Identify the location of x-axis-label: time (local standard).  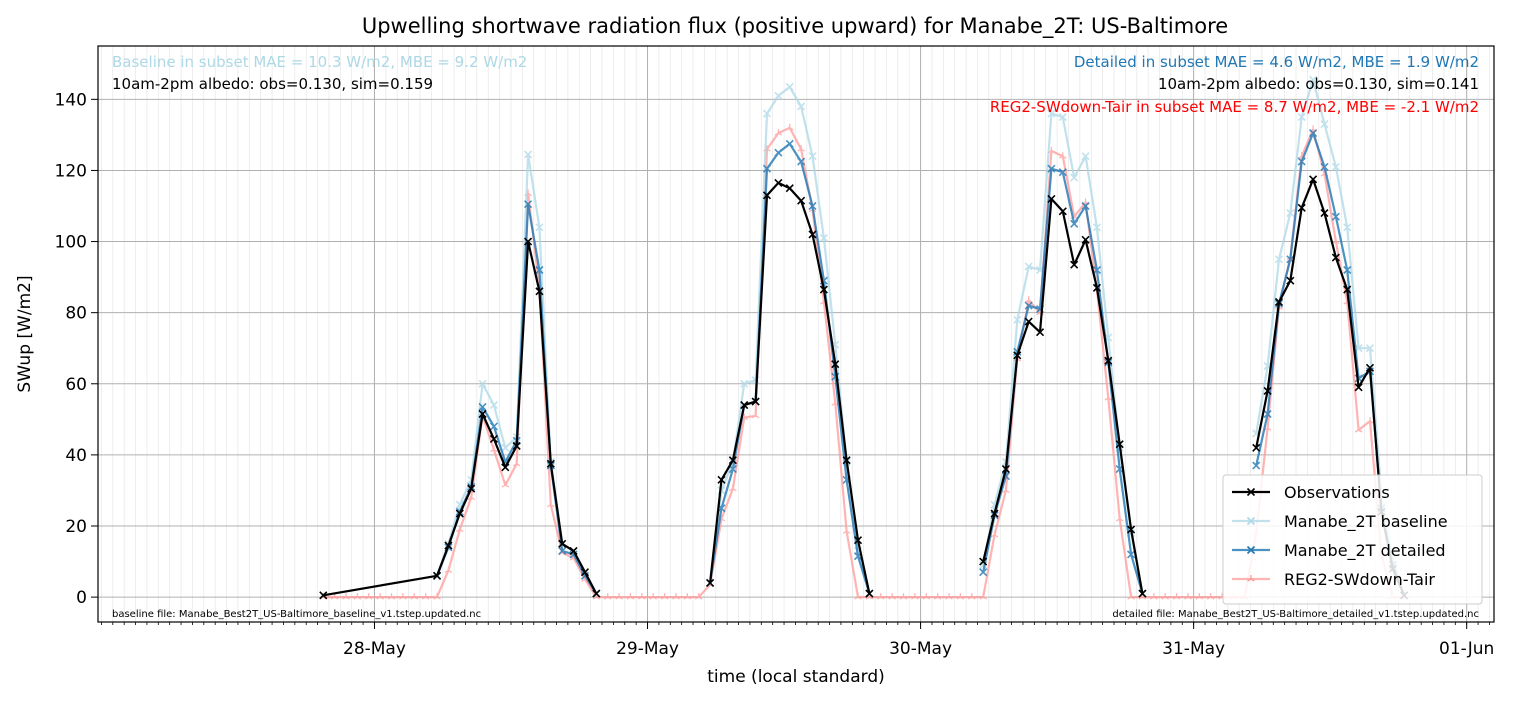
(796, 677).